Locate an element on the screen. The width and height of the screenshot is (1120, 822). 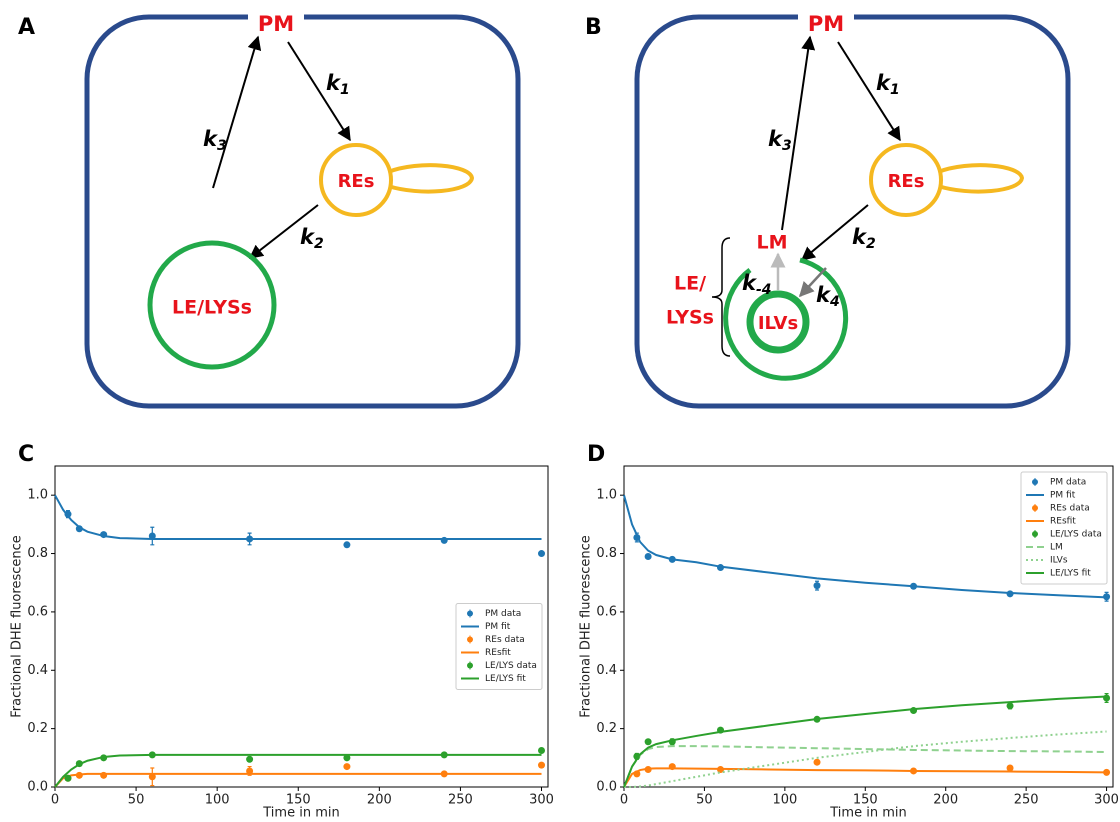
x-axis-label: Time in min is located at coordinates (300, 812).